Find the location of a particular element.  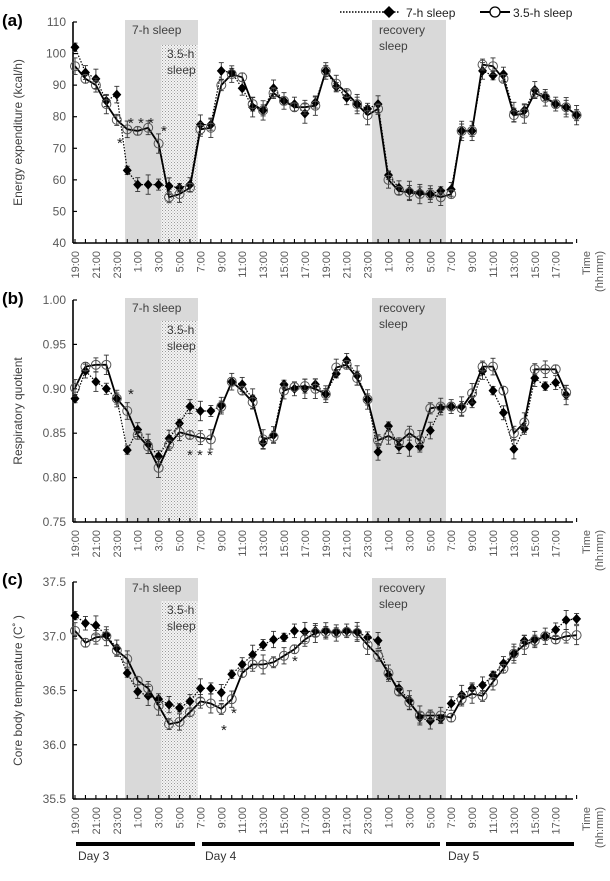

shade-7h-sleep is located at coordinates (143, 410).